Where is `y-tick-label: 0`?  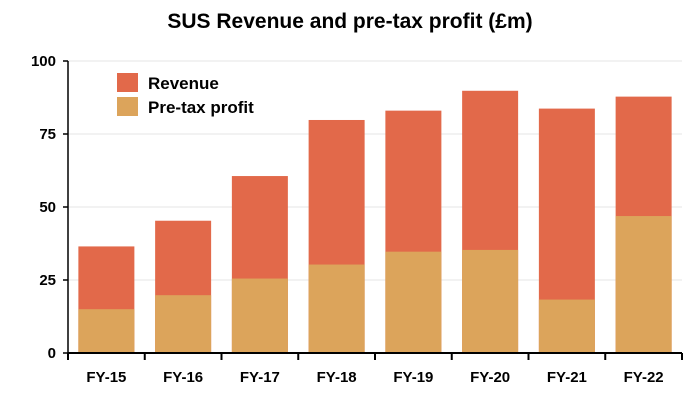
y-tick-label: 0 is located at coordinates (52, 353).